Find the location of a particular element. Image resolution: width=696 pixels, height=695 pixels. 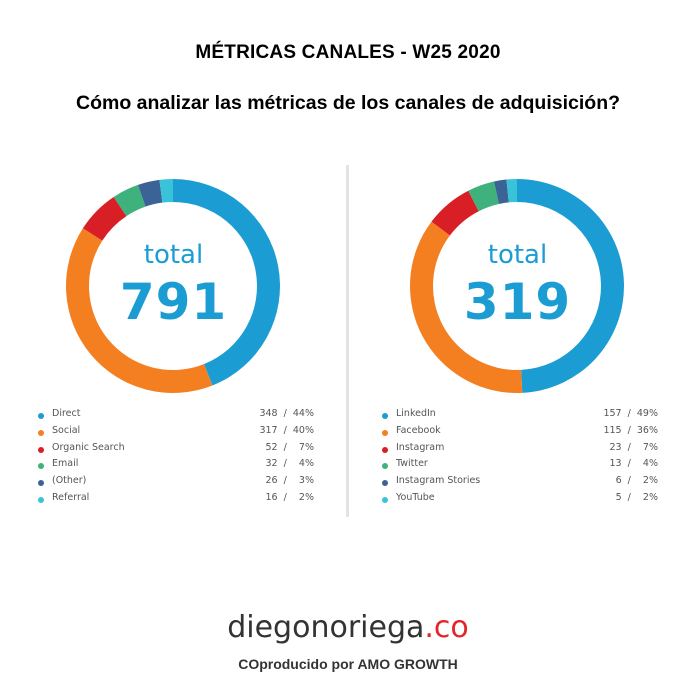

legend-item: Email 32 / 4% is located at coordinates (175, 466).